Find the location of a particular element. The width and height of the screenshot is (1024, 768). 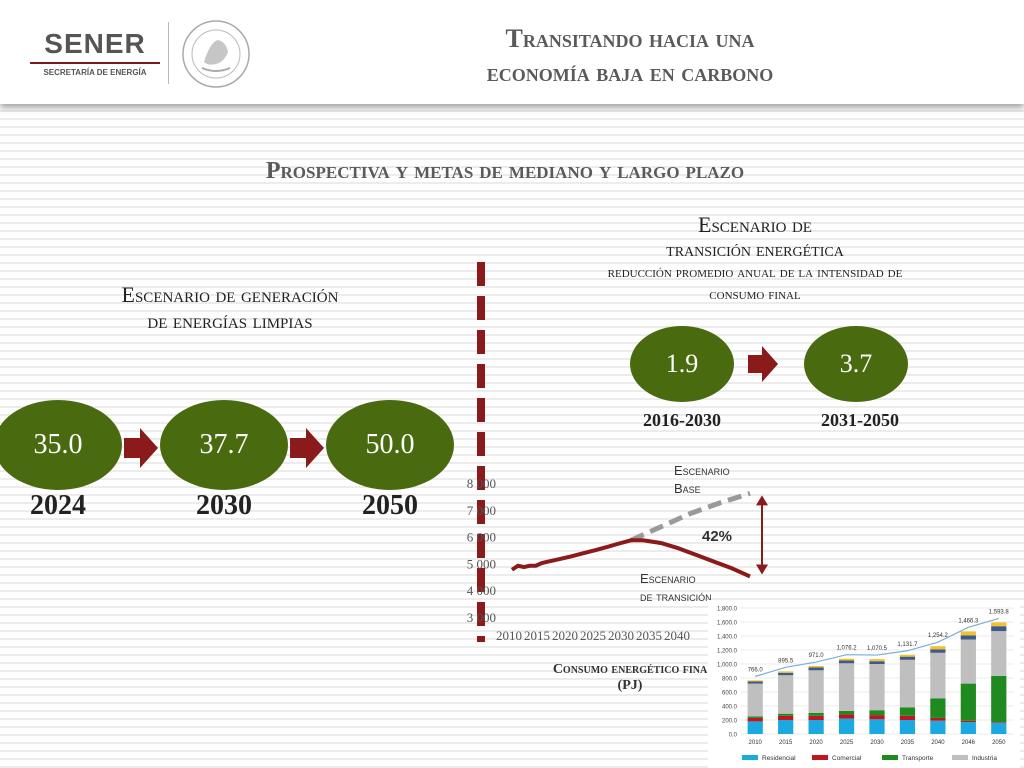

caption-line-1: Consumo energético fina is located at coordinates (630, 669).